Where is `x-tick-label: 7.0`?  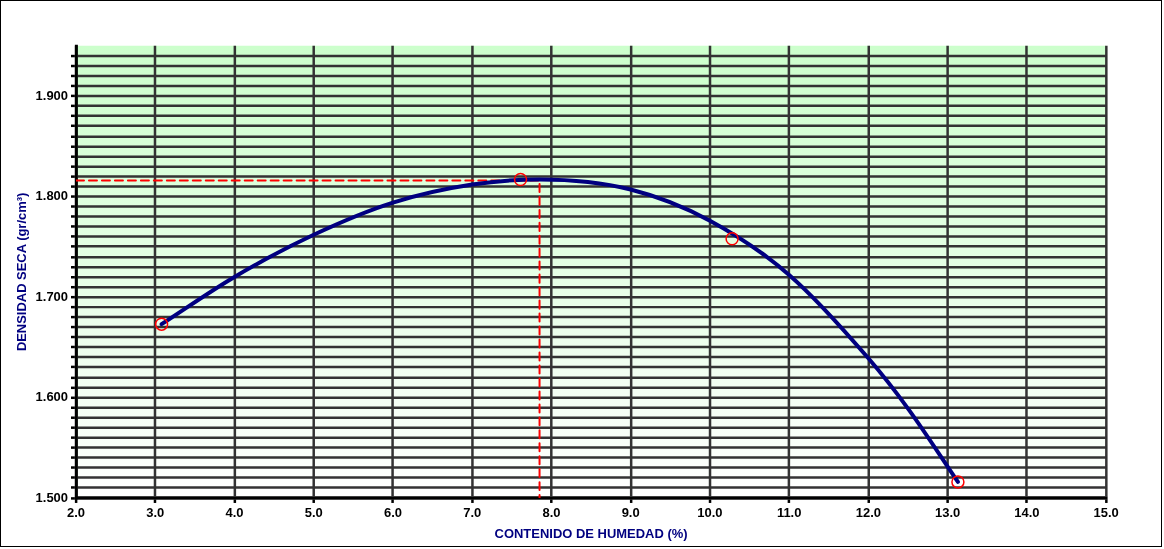 x-tick-label: 7.0 is located at coordinates (472, 513).